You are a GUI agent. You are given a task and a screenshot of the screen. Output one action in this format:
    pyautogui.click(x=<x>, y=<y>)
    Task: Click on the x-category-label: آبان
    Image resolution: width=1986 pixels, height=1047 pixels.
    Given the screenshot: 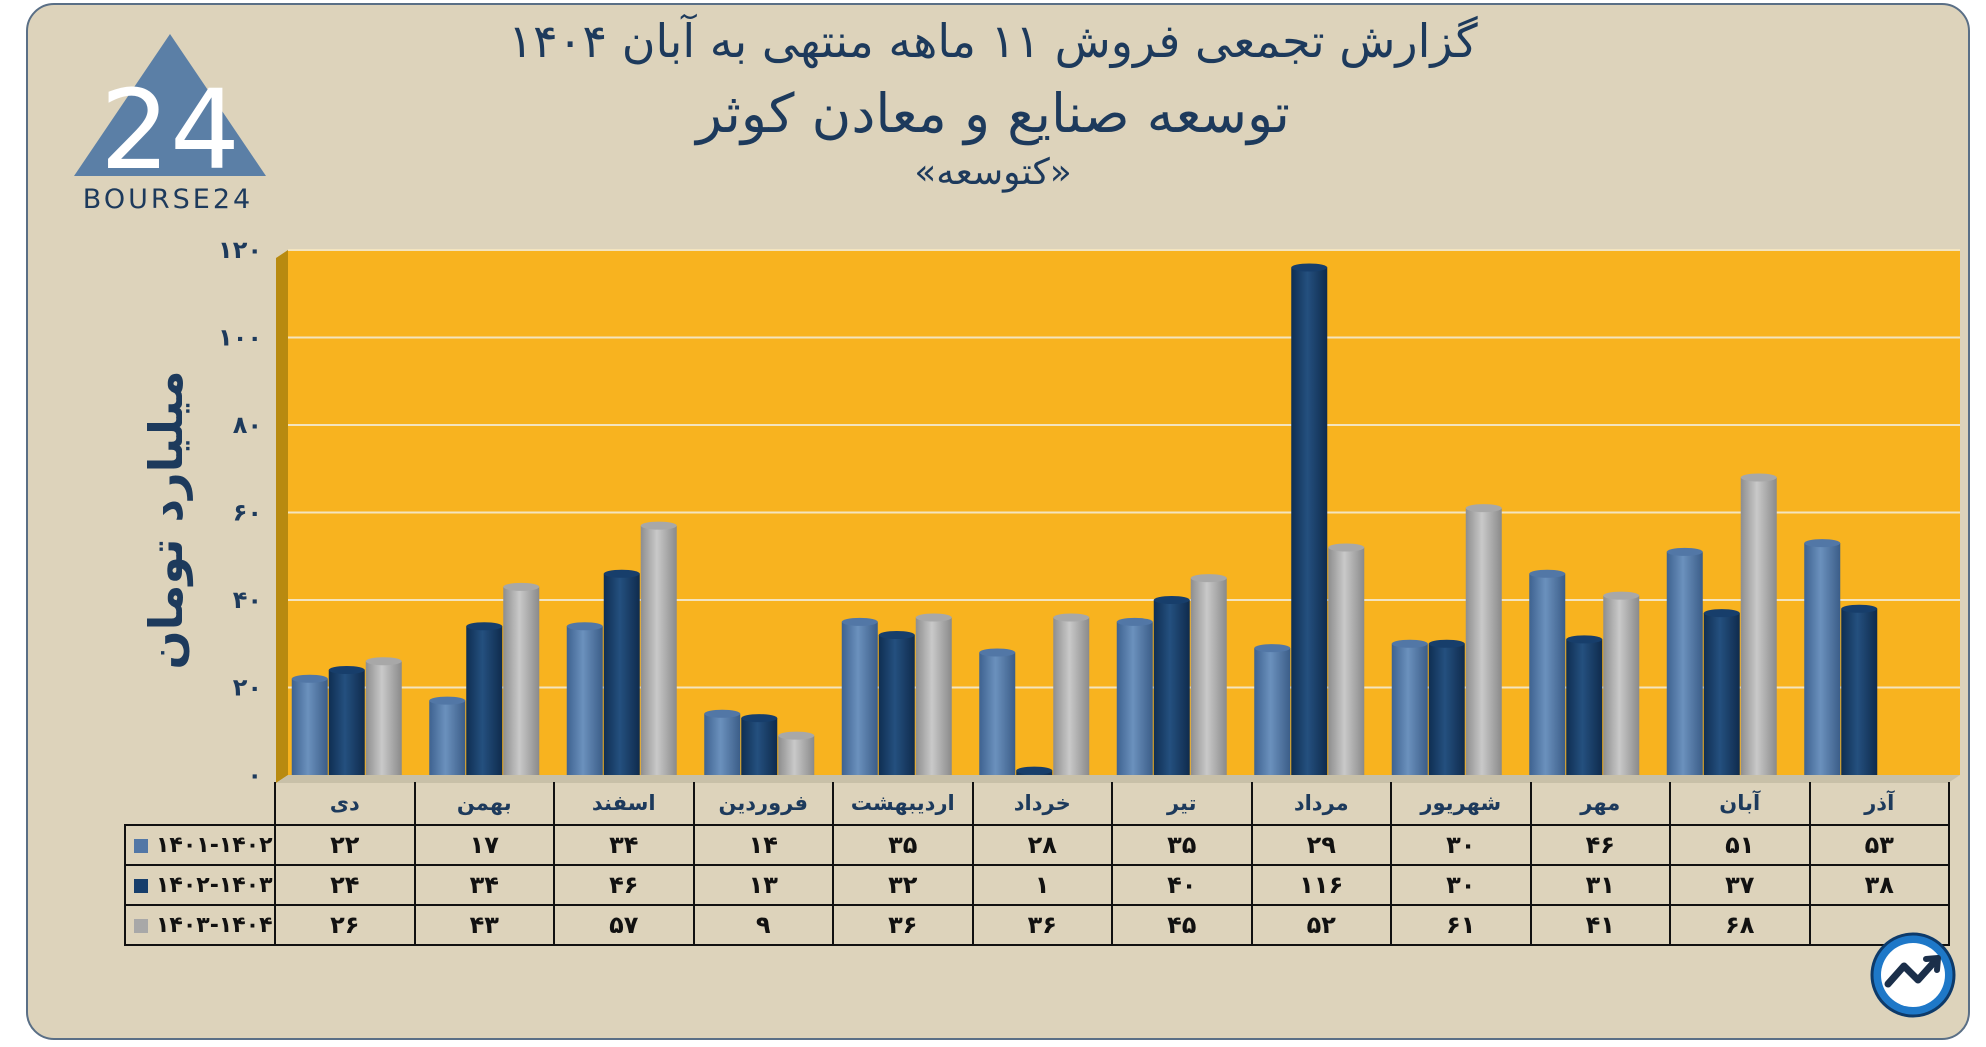 What is the action you would take?
    pyautogui.click(x=1740, y=804)
    